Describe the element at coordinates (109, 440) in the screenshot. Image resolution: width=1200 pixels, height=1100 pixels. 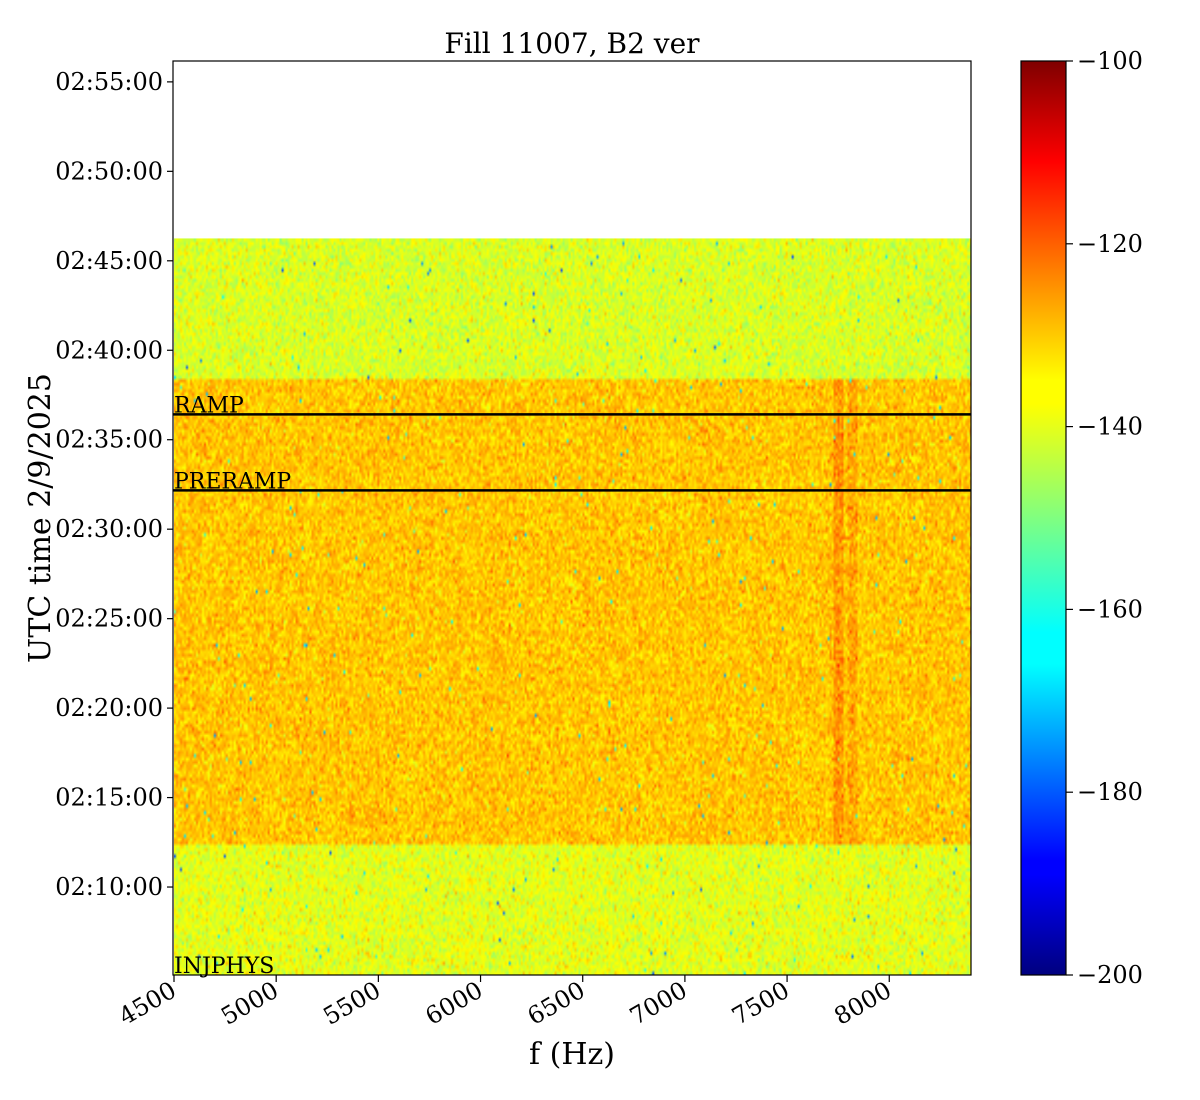
I see `y-tick-label: 02:35:00` at that location.